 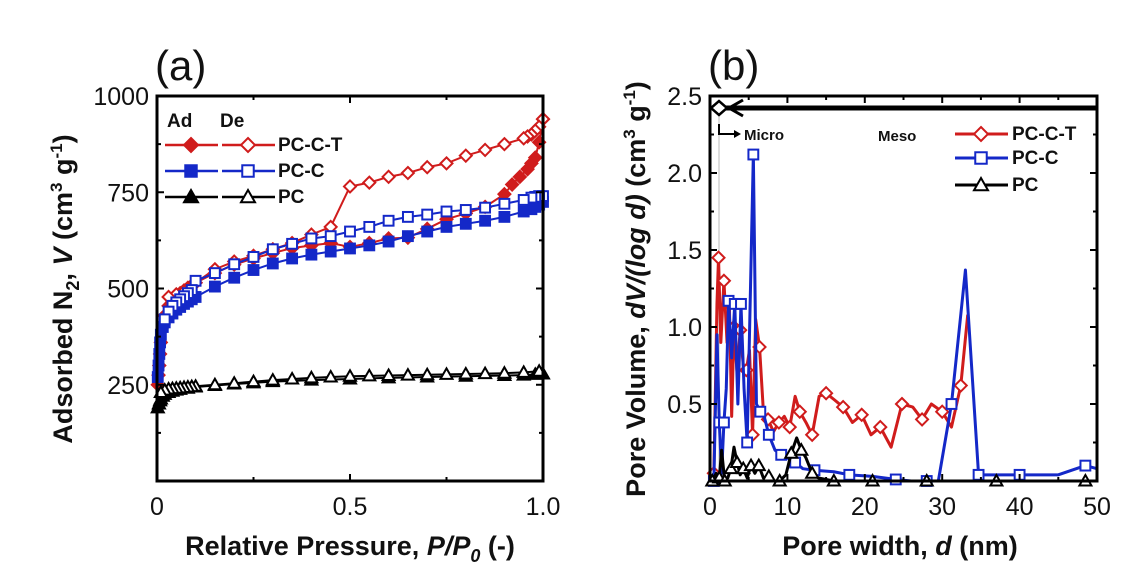 What do you see at coordinates (684, 97) in the screenshot?
I see `y-tick-label: 2.5` at bounding box center [684, 97].